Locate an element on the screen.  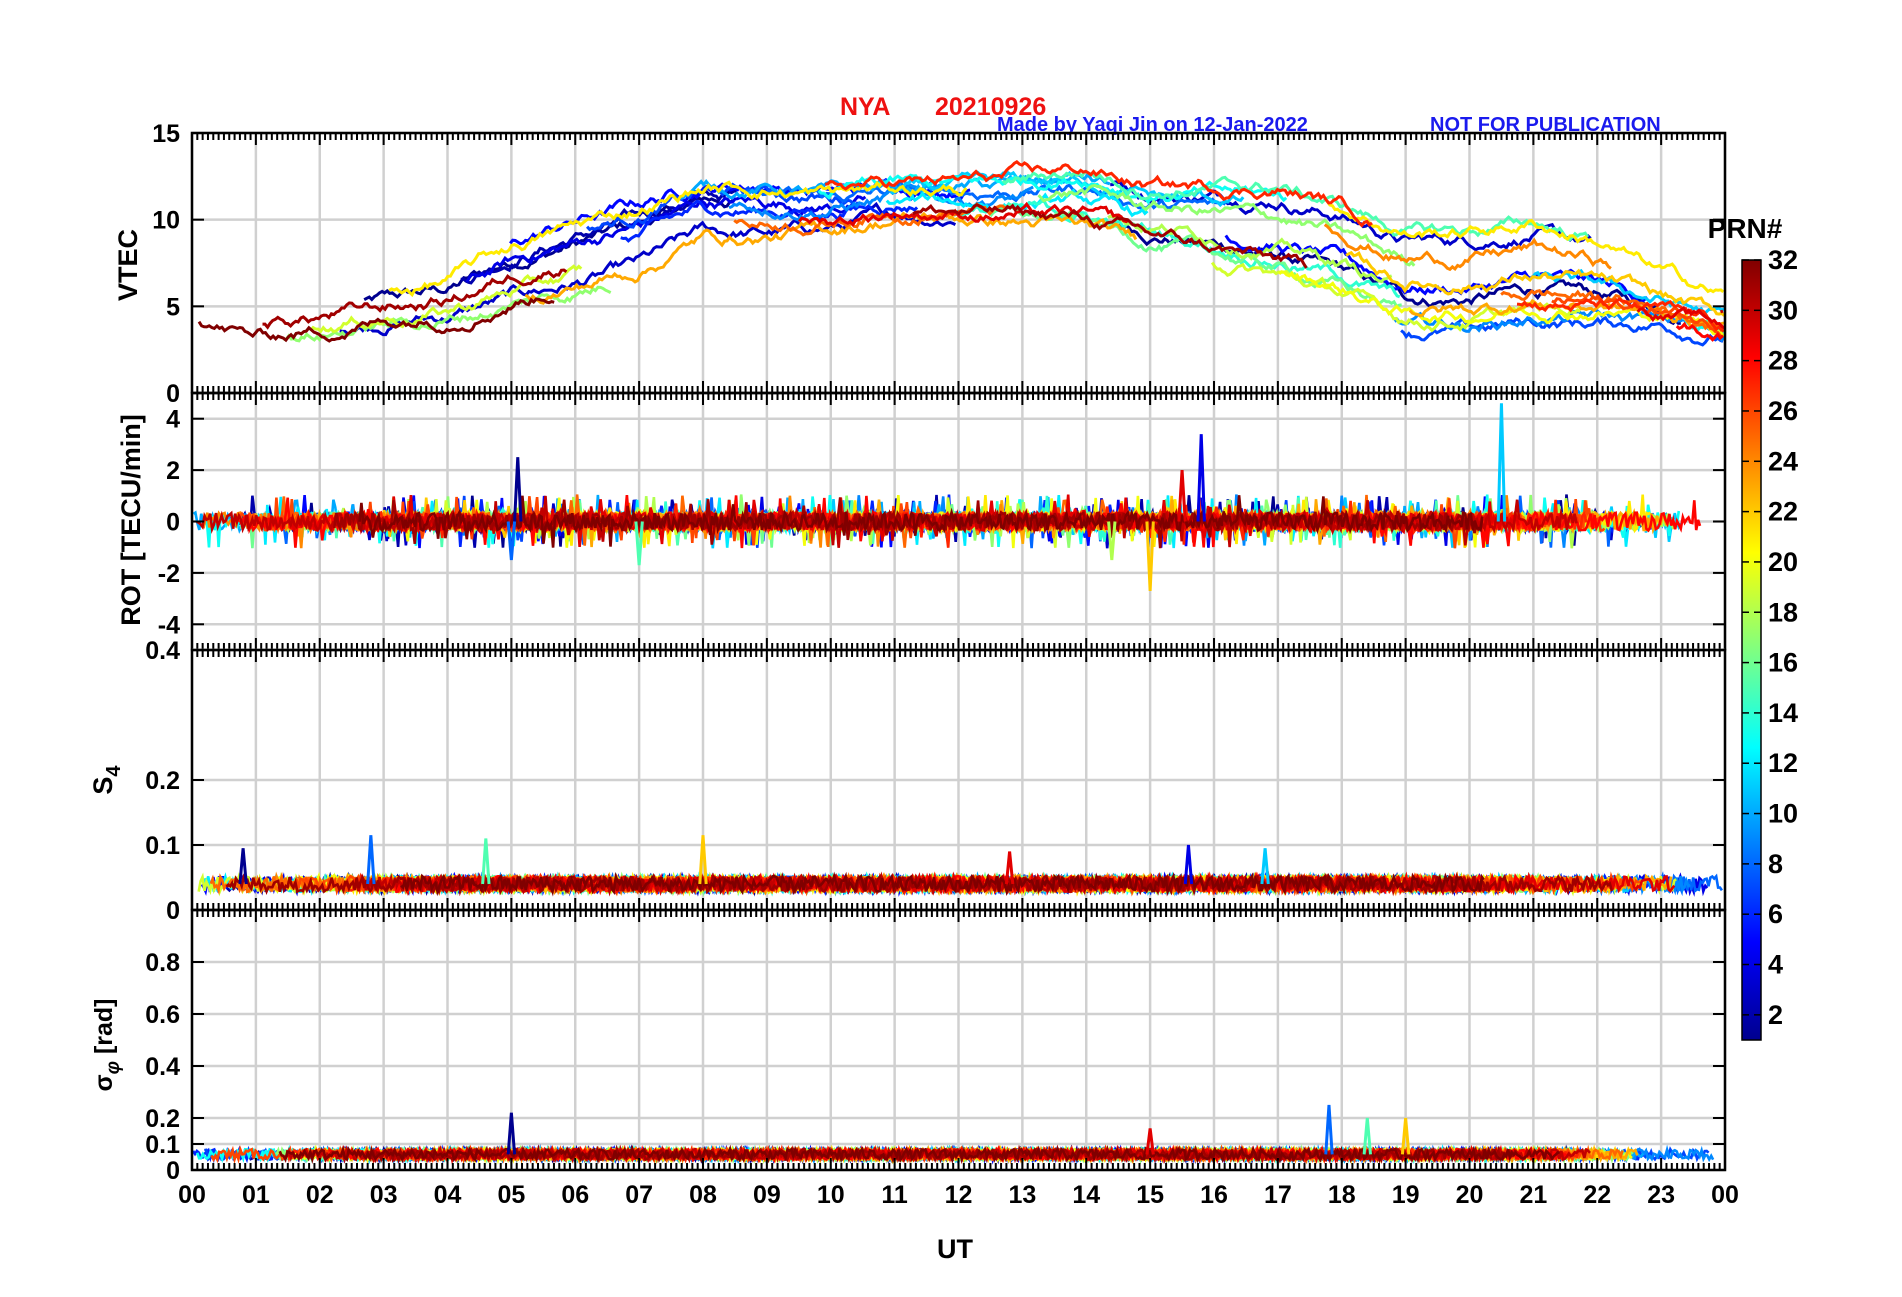
y-tick-label: 4 is located at coordinates (173, 420).